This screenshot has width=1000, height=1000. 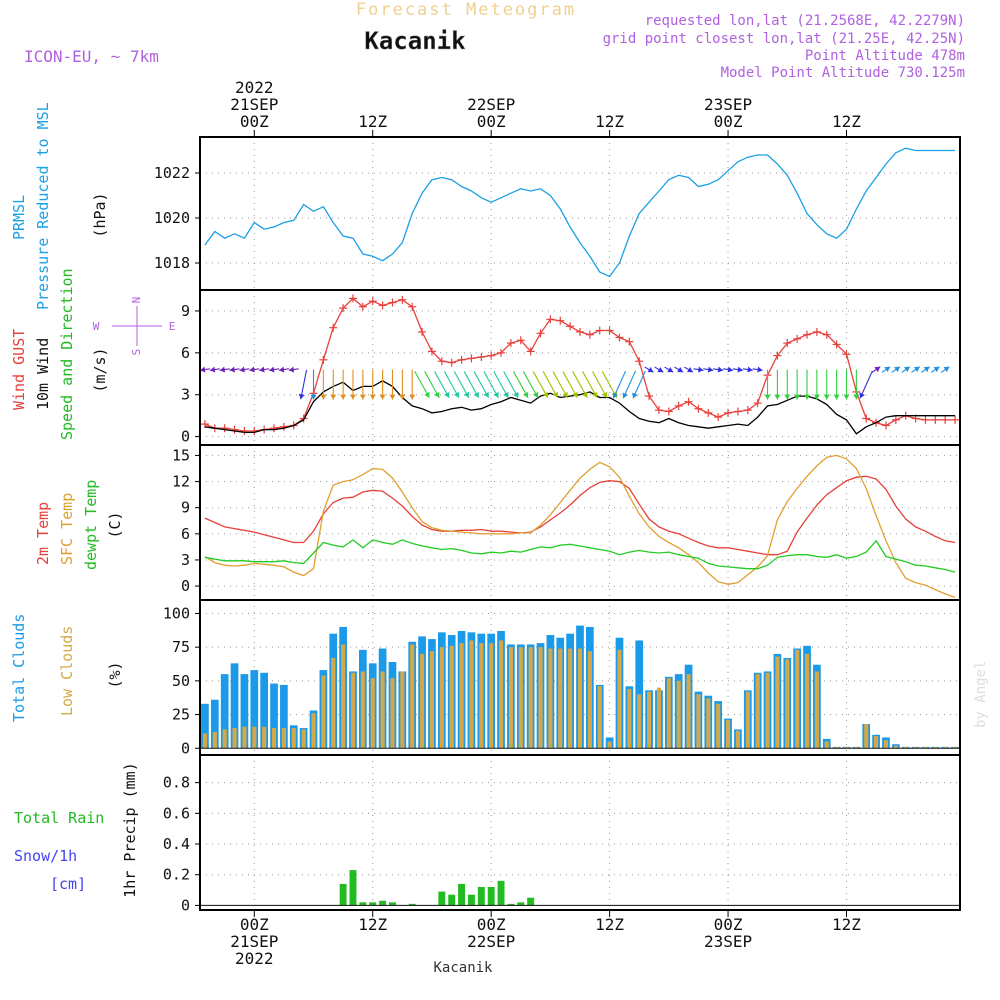 I want to click on temp-unit-label: (C), so click(x=115, y=524).